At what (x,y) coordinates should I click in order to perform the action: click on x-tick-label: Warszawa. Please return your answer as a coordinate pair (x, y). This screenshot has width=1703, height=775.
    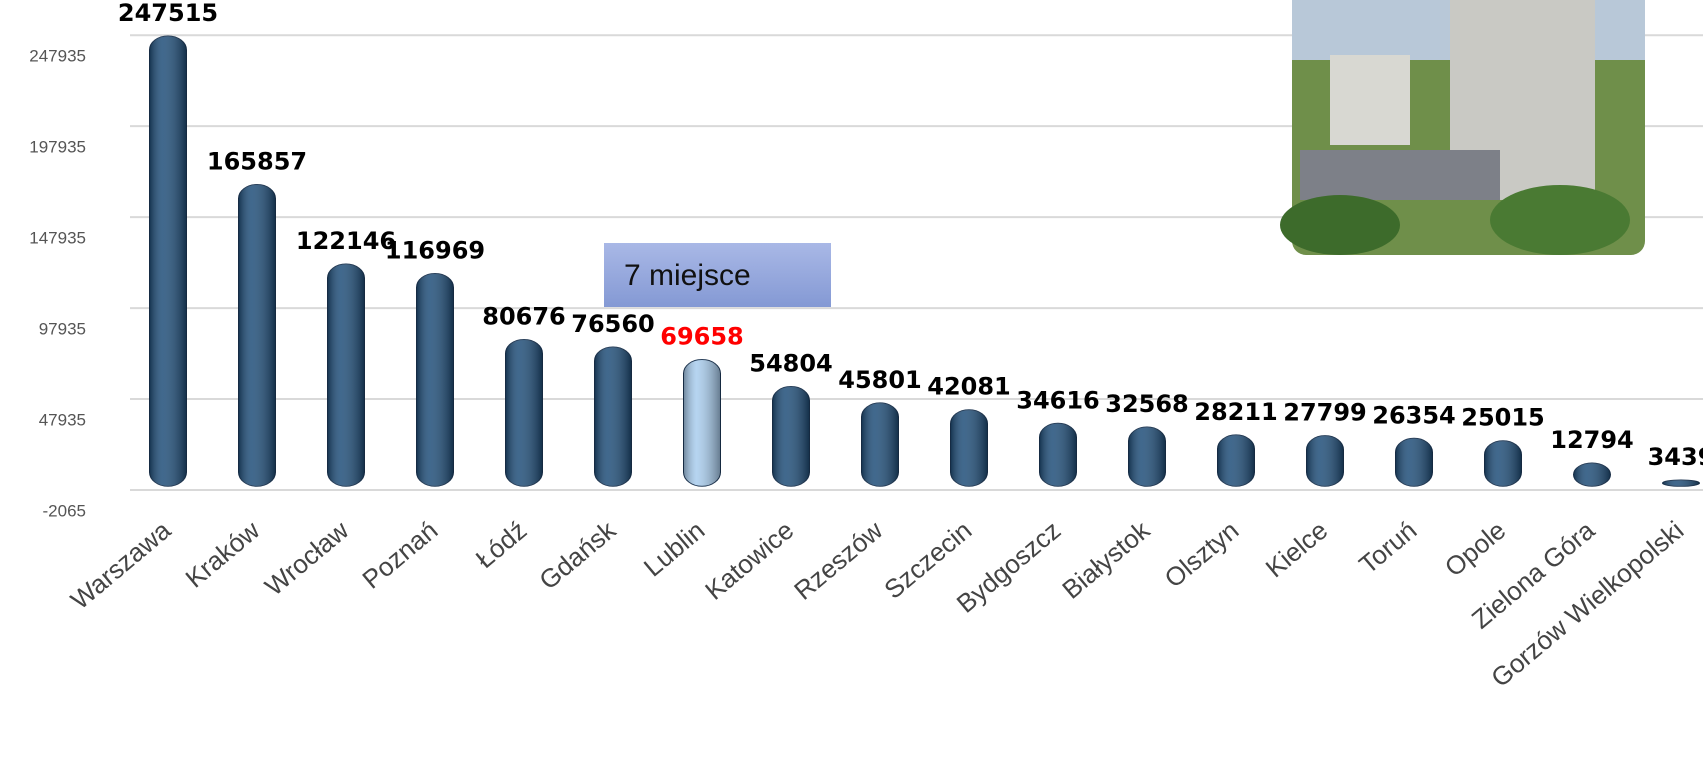
    Looking at the image, I should click on (121, 565).